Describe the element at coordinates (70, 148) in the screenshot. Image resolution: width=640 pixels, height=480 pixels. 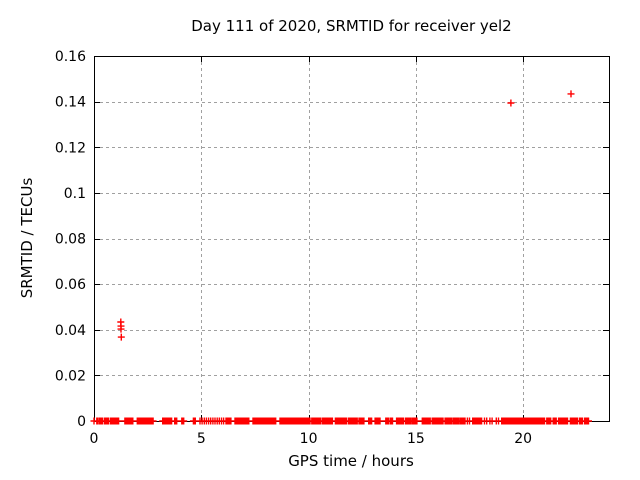
I see `y-tick-label: 0.12` at that location.